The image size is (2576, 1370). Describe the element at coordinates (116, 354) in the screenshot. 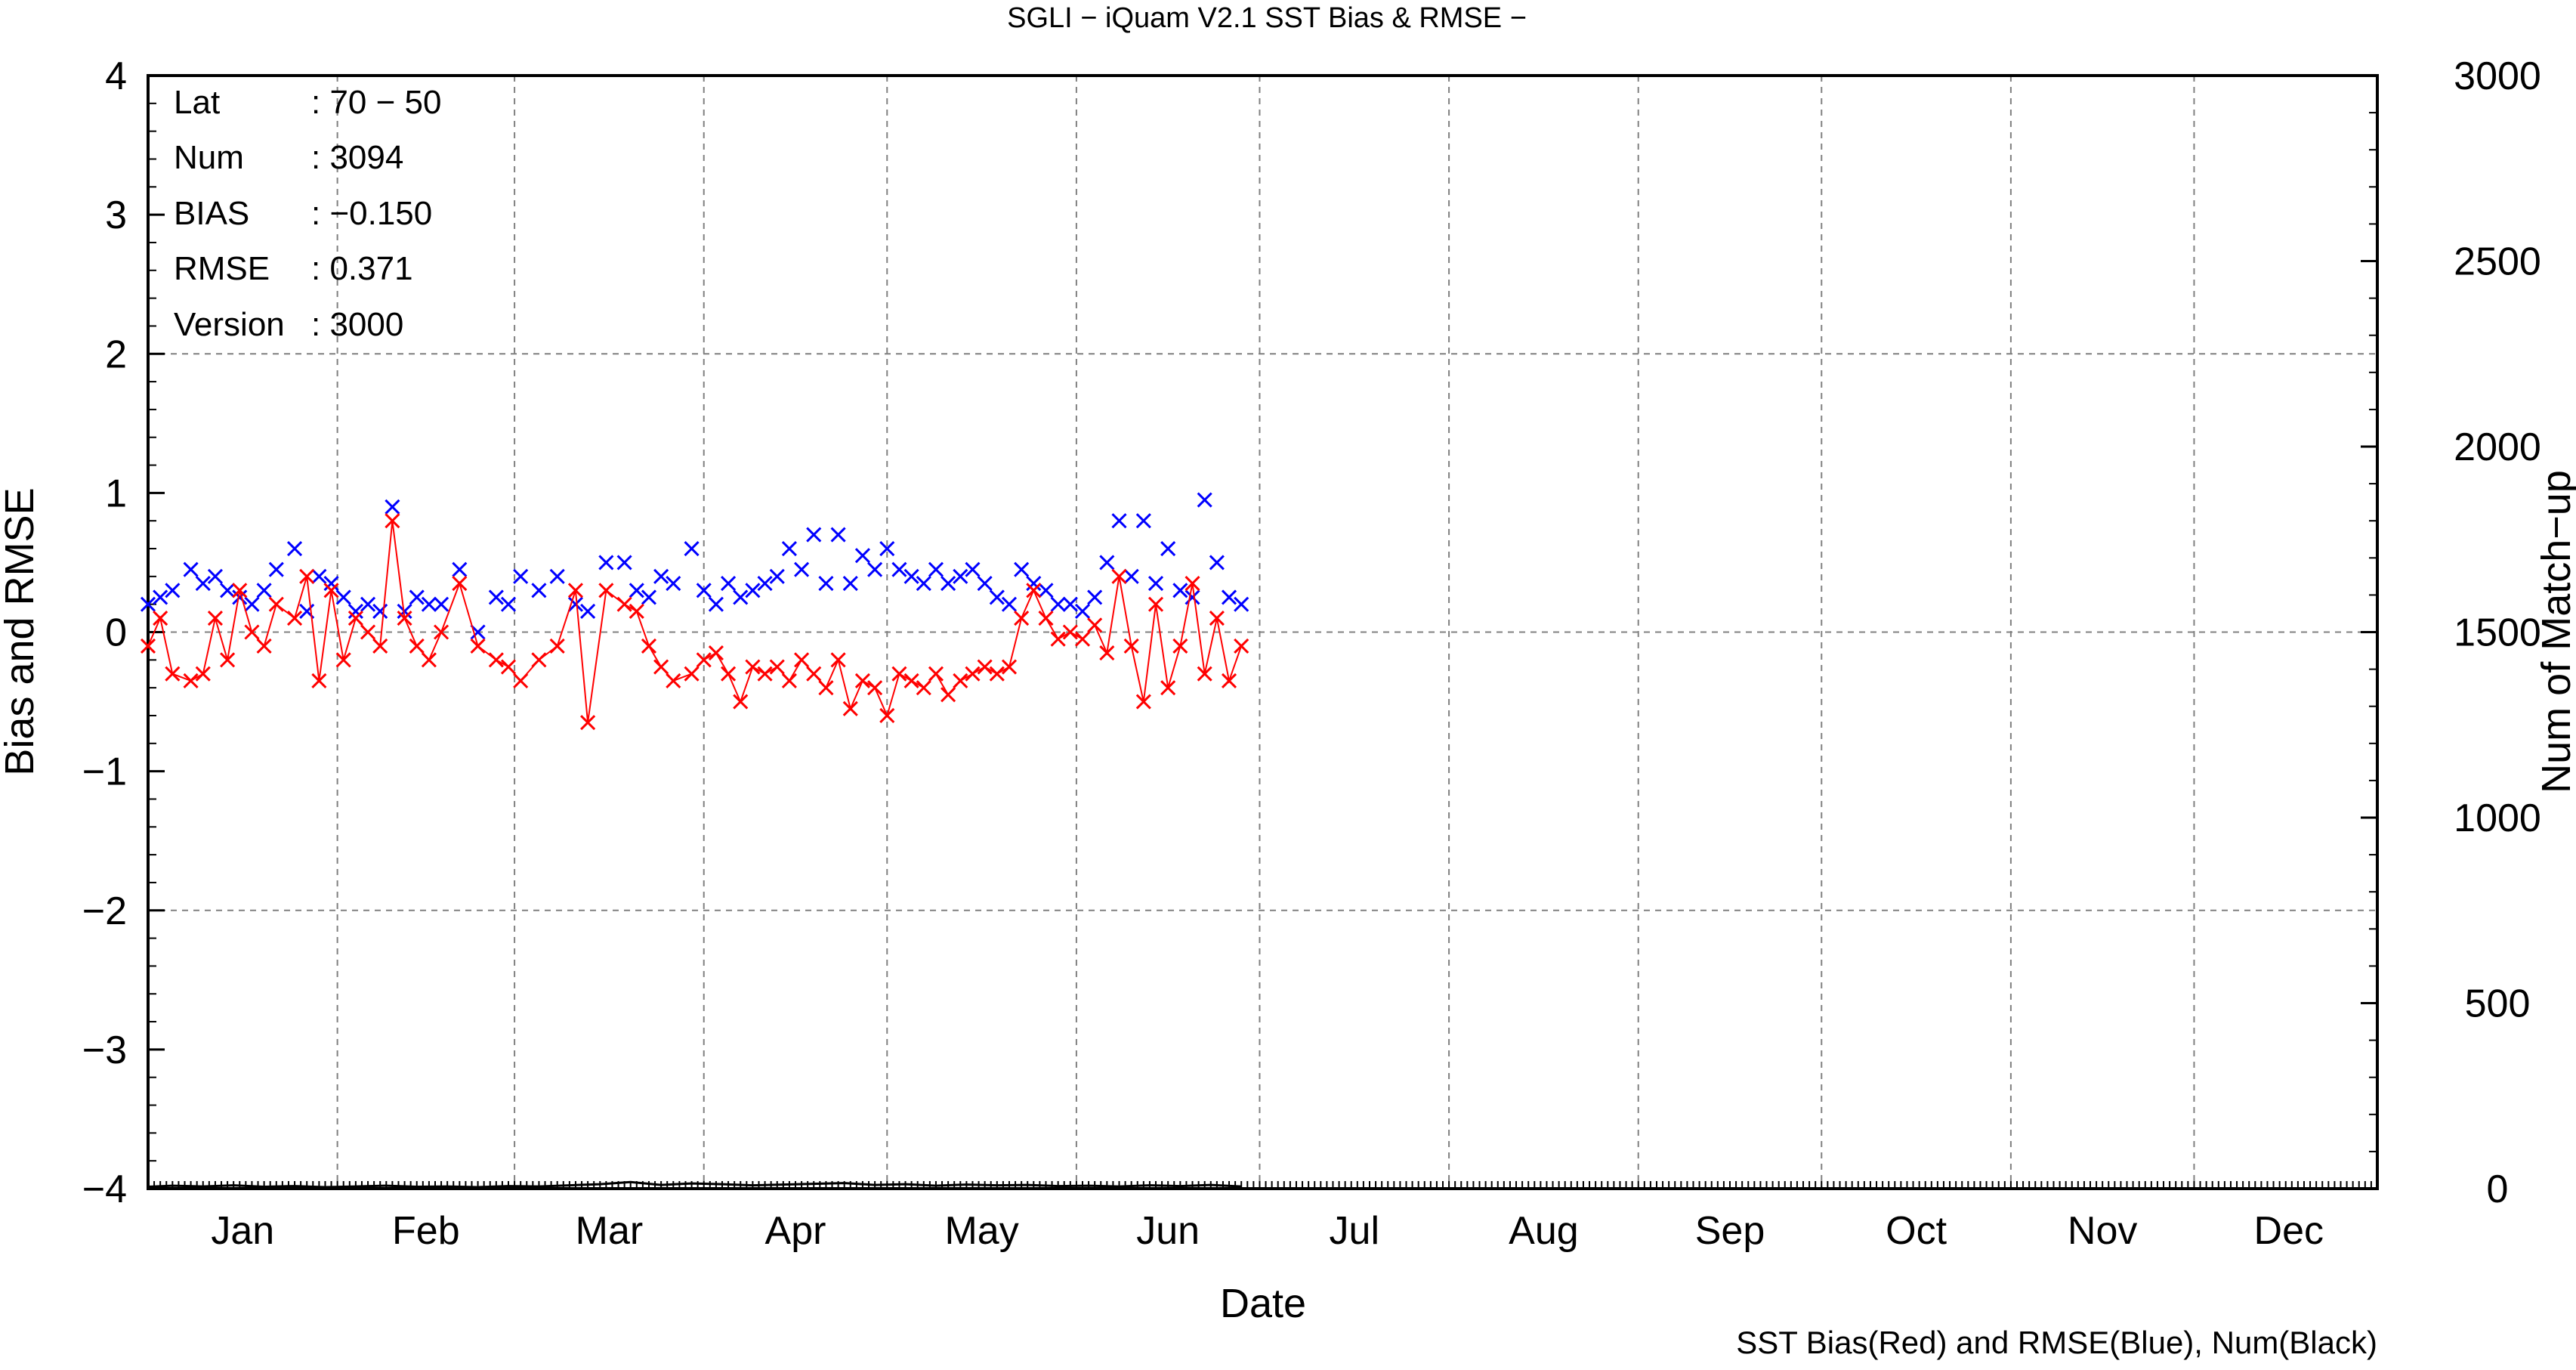

I see `y-tick-label: 2` at that location.